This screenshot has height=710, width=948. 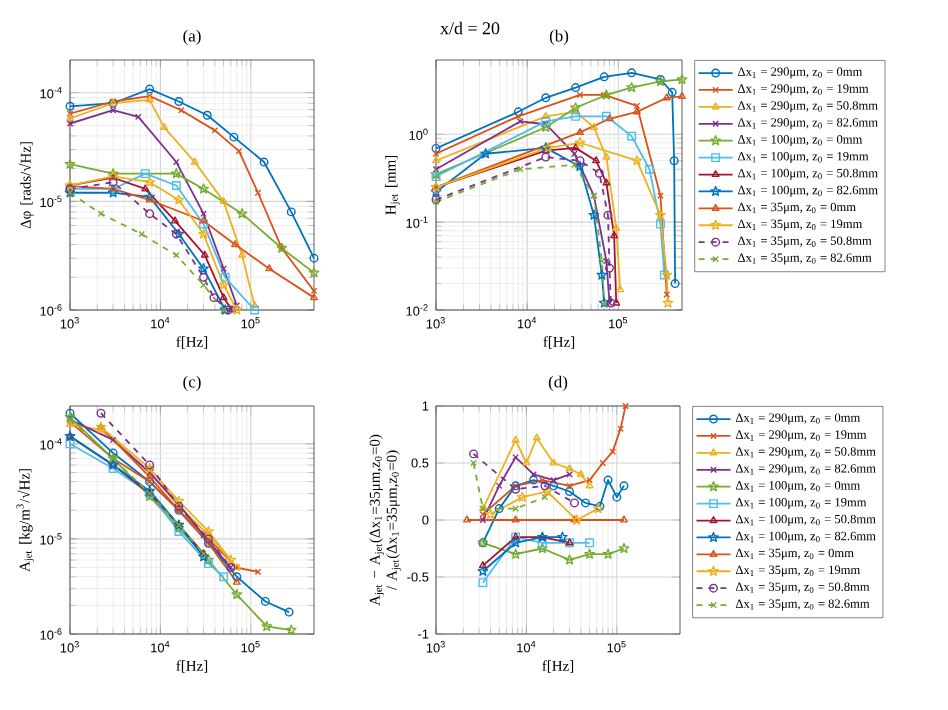 What do you see at coordinates (558, 383) in the screenshot?
I see `chart-title: (d)` at bounding box center [558, 383].